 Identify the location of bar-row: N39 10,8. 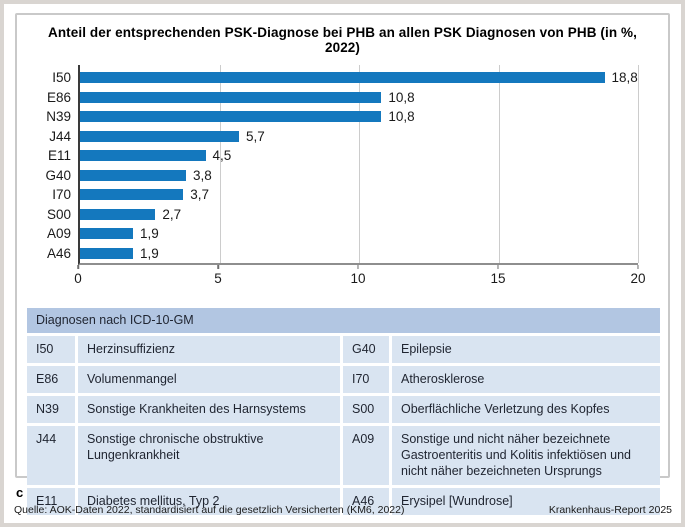
(342, 117).